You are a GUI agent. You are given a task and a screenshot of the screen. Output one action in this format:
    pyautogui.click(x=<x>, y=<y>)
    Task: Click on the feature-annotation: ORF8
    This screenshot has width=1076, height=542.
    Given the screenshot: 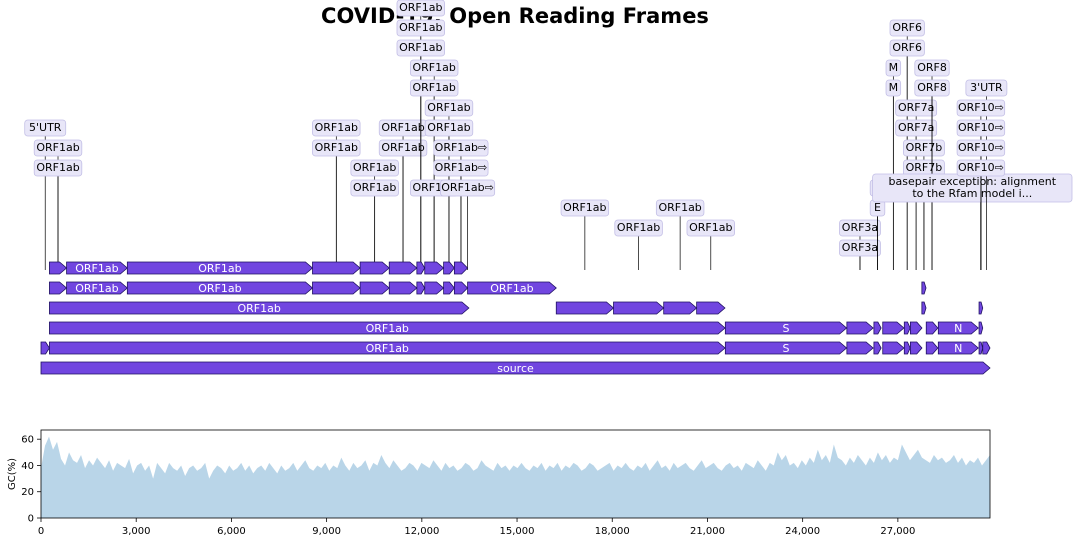 What is the action you would take?
    pyautogui.click(x=932, y=88)
    